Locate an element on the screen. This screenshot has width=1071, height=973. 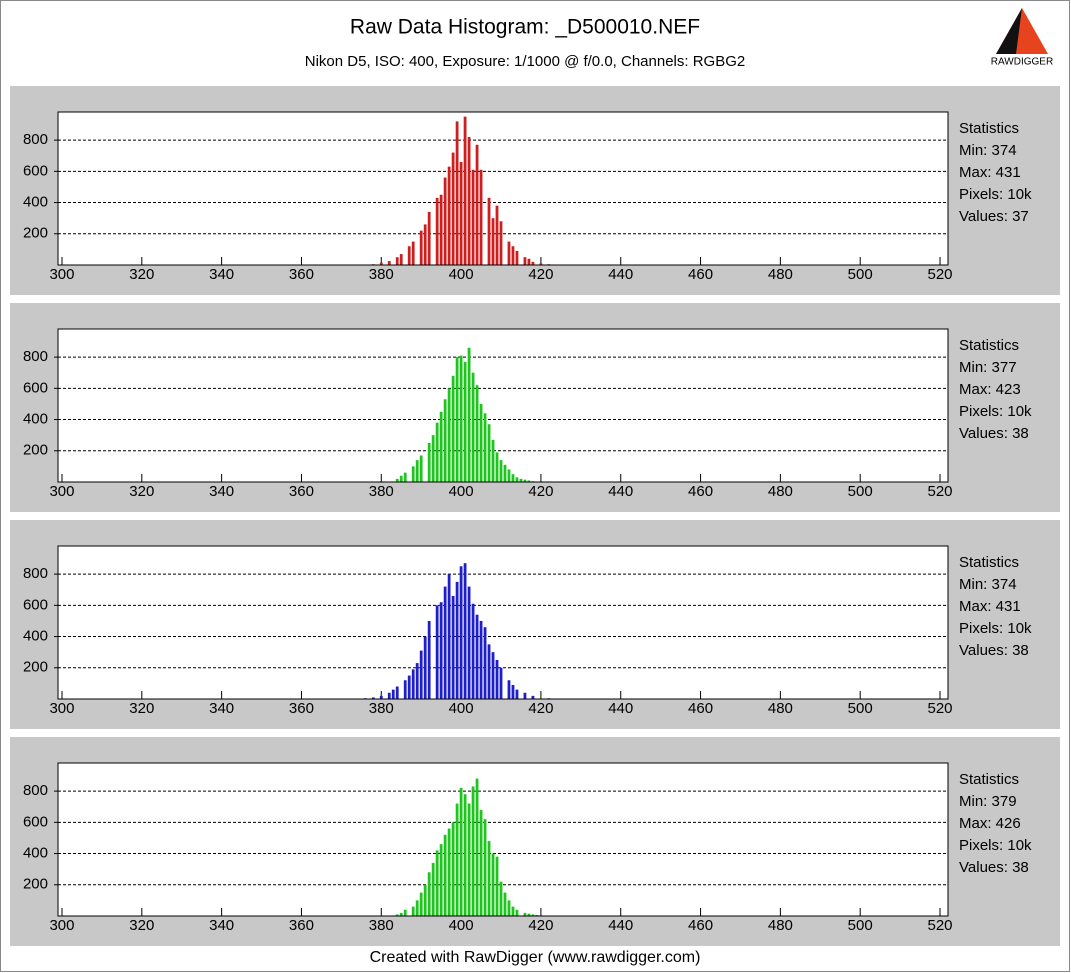
stat: Min: 379 is located at coordinates (988, 801).